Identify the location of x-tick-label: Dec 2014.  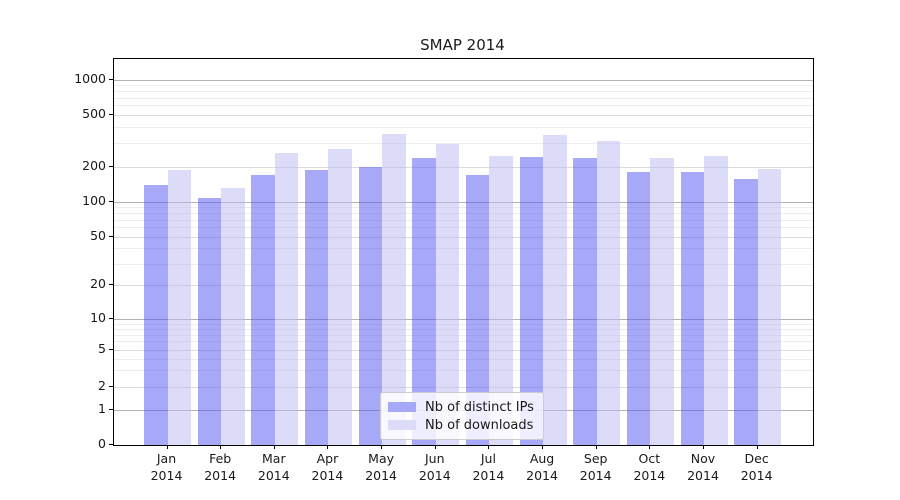
(756, 467).